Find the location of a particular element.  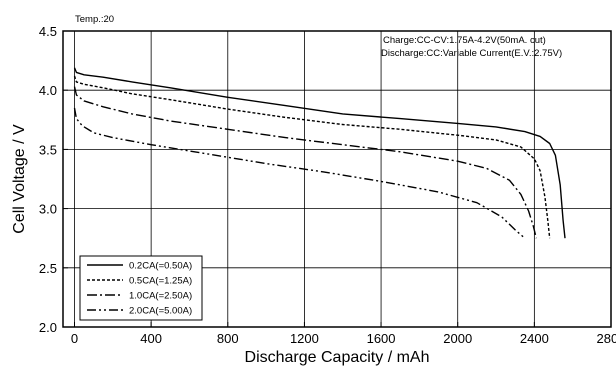

x-tick-label: 0 is located at coordinates (74, 338).